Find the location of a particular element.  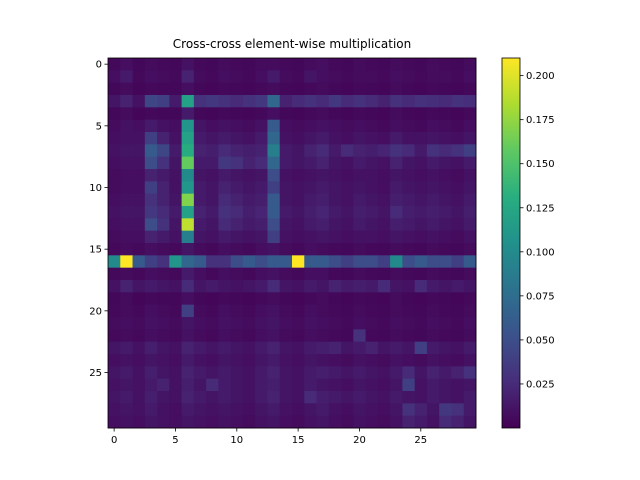

y-tick-label: 5 is located at coordinates (99, 126).